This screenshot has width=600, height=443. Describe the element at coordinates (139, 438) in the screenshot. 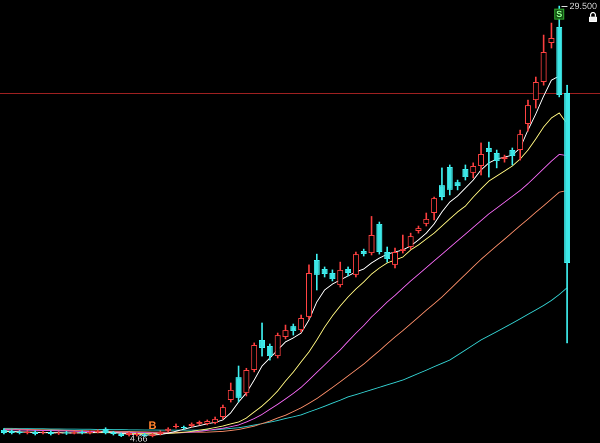

I see `annotation: 4.66` at that location.